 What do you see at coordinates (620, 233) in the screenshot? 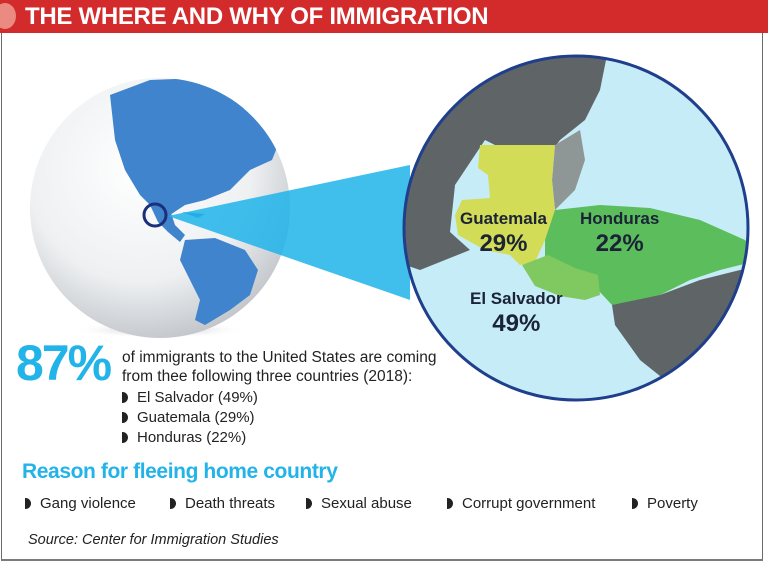
I see `map-label-honduras: Honduras 22%` at bounding box center [620, 233].